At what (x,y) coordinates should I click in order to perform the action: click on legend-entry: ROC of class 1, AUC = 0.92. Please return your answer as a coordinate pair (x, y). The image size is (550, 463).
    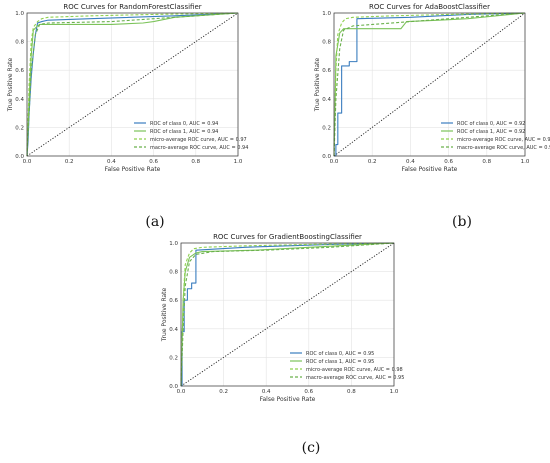
    Looking at the image, I should click on (491, 132).